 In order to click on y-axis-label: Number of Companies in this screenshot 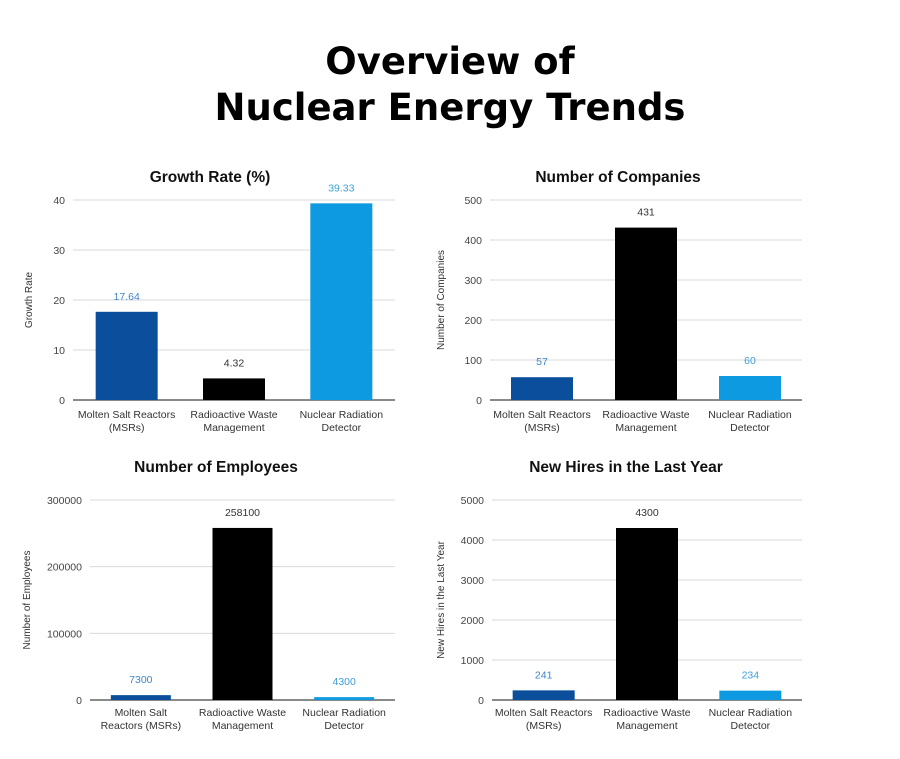, I will do `click(441, 300)`.